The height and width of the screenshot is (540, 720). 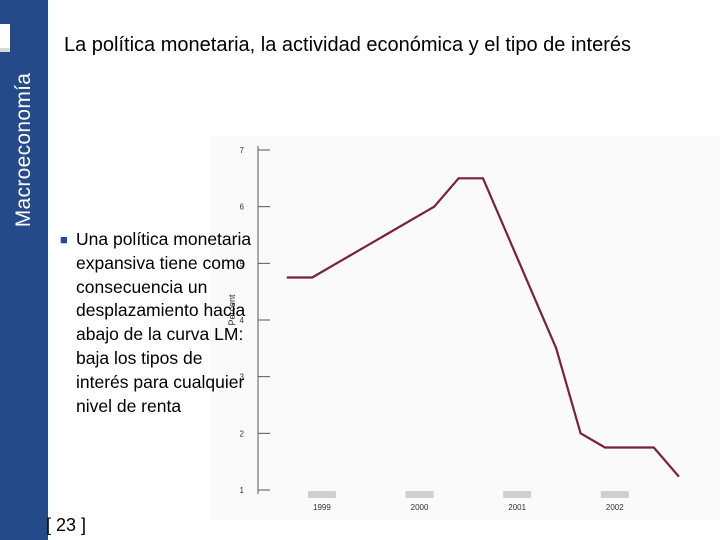 What do you see at coordinates (242, 377) in the screenshot?
I see `y-tick-label: 3` at bounding box center [242, 377].